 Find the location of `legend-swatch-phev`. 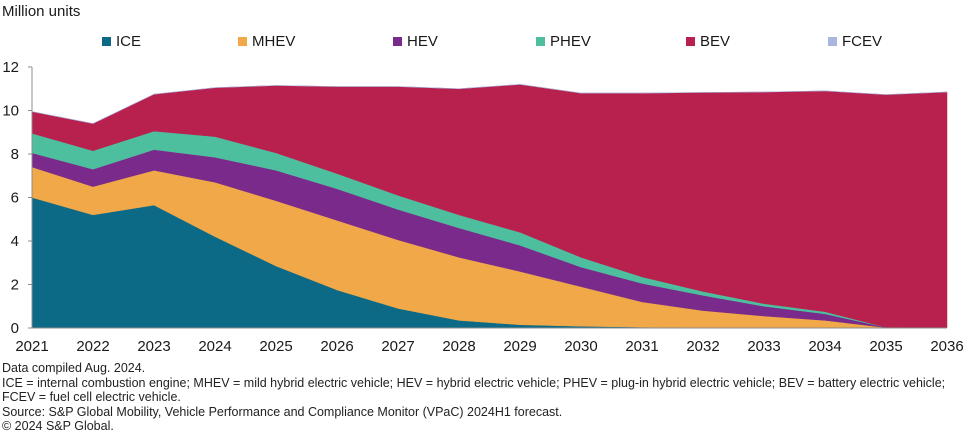

legend-swatch-phev is located at coordinates (540, 41).